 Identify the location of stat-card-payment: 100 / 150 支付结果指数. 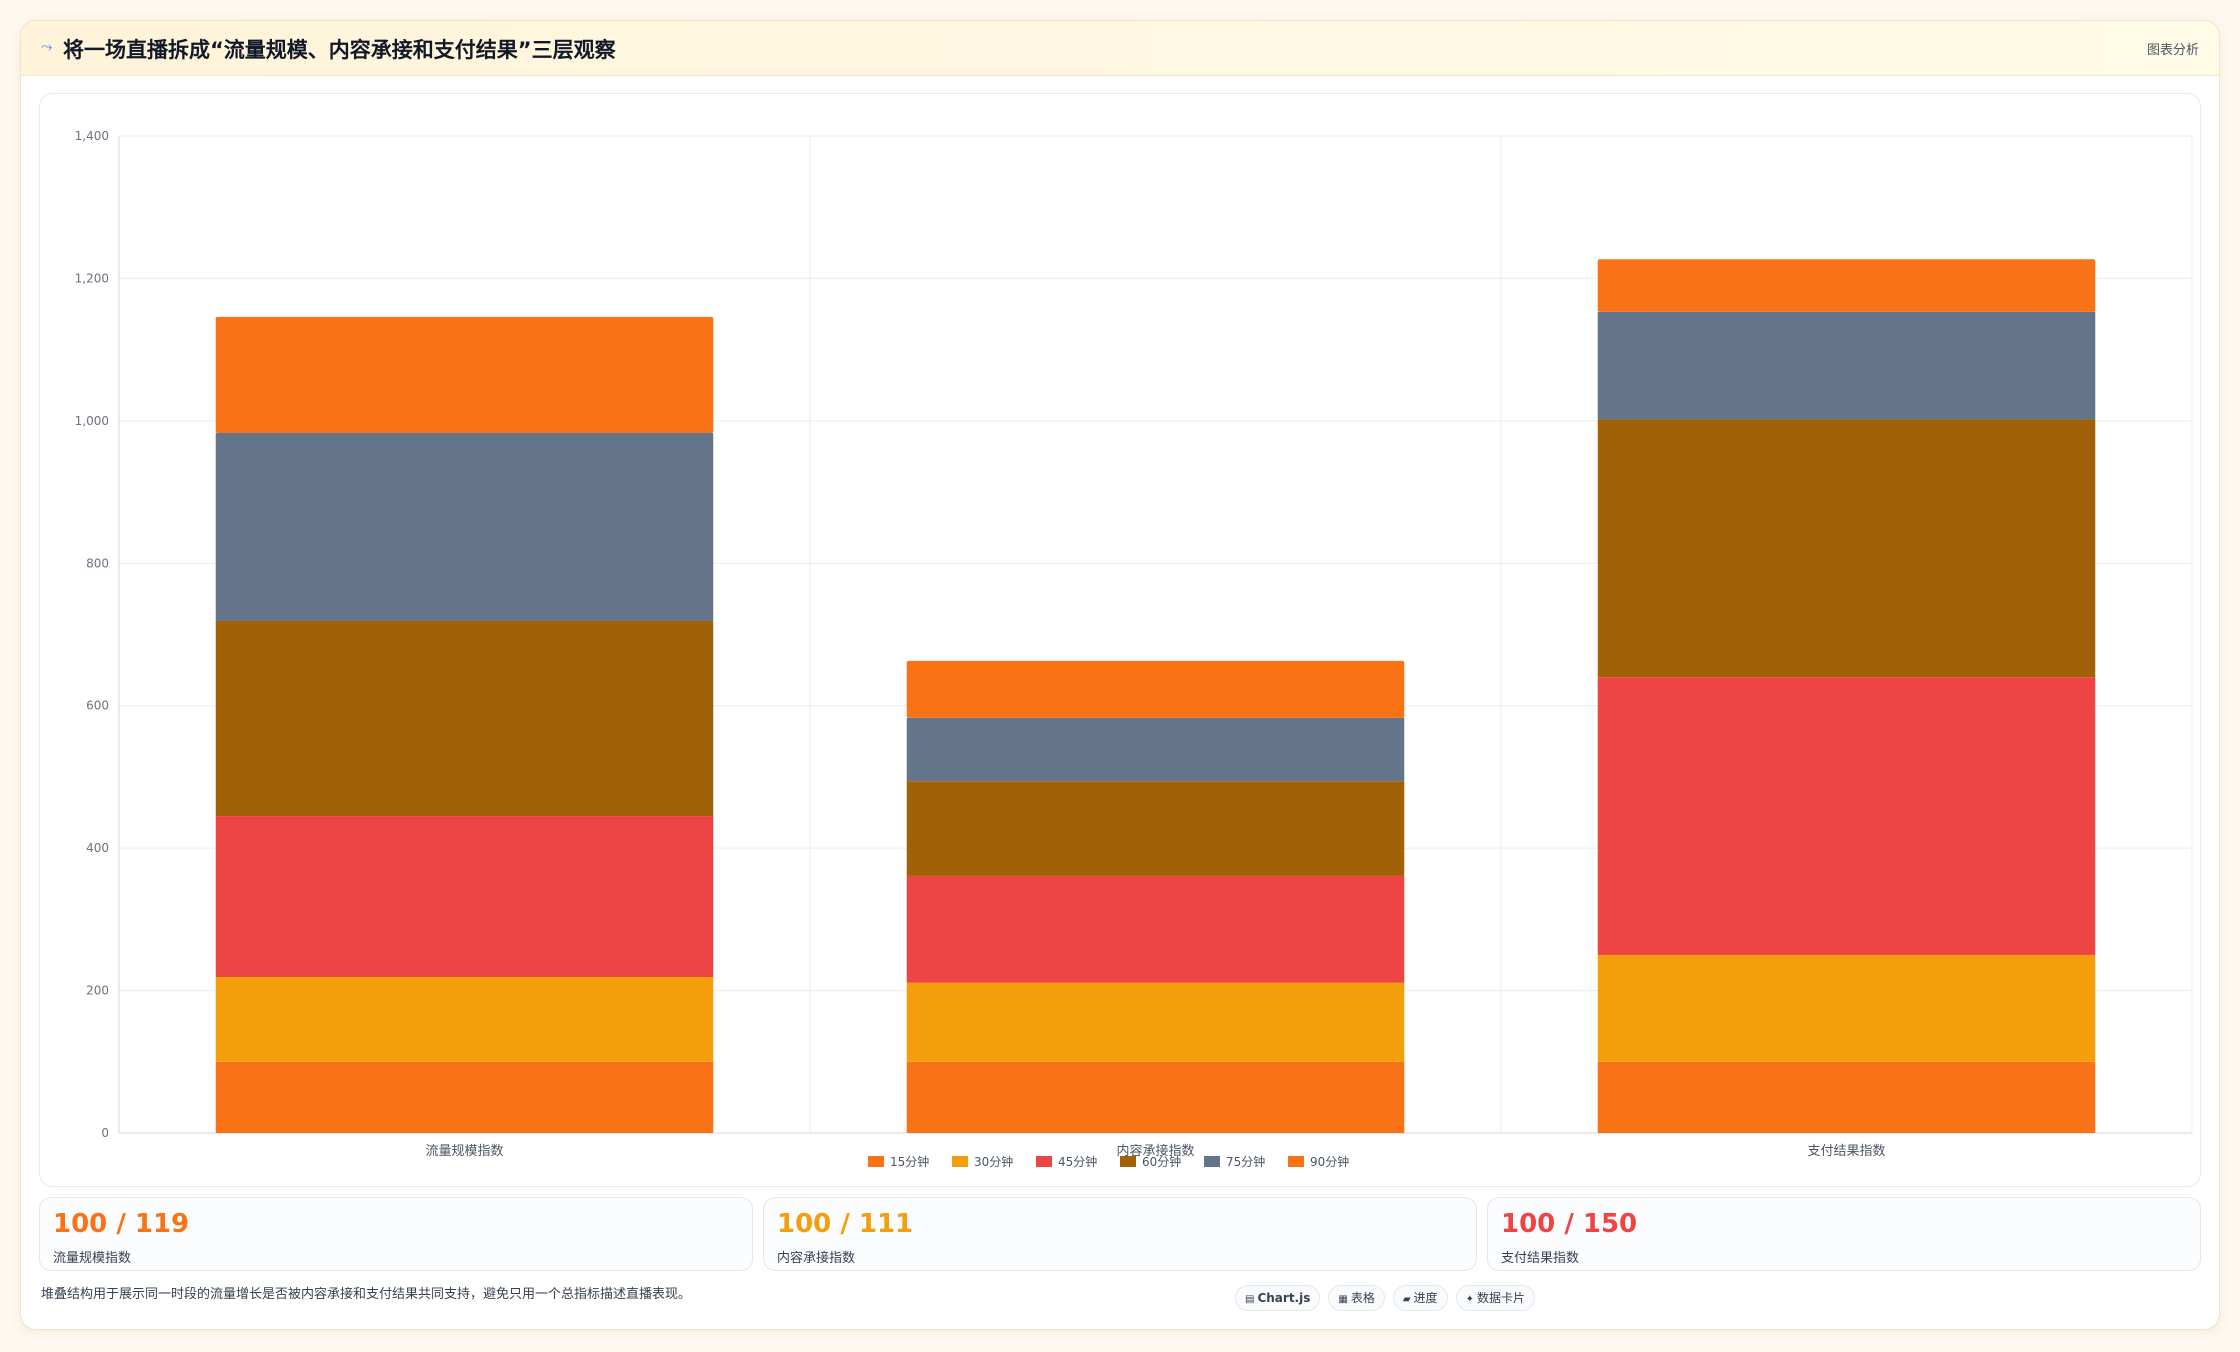
(1844, 1234).